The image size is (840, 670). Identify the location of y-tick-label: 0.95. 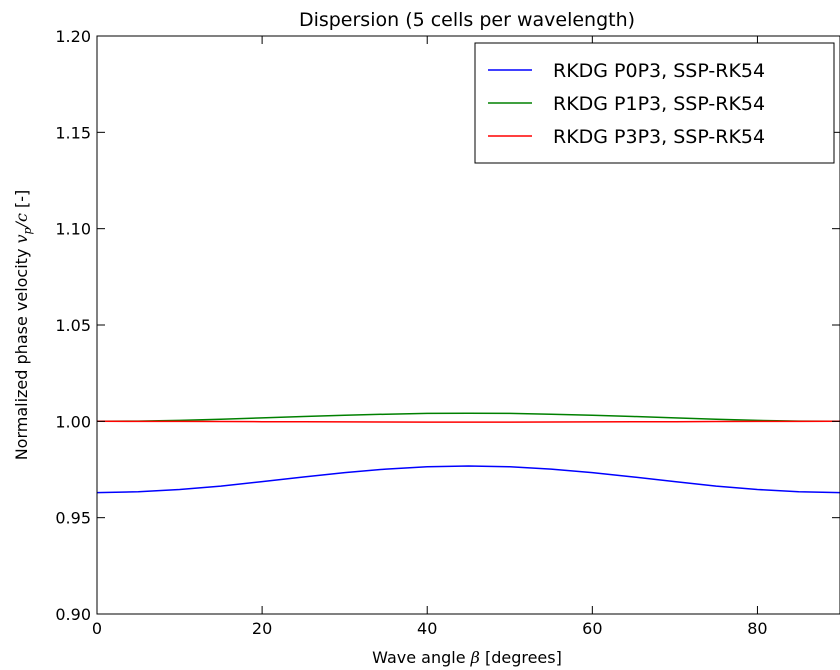
(73, 518).